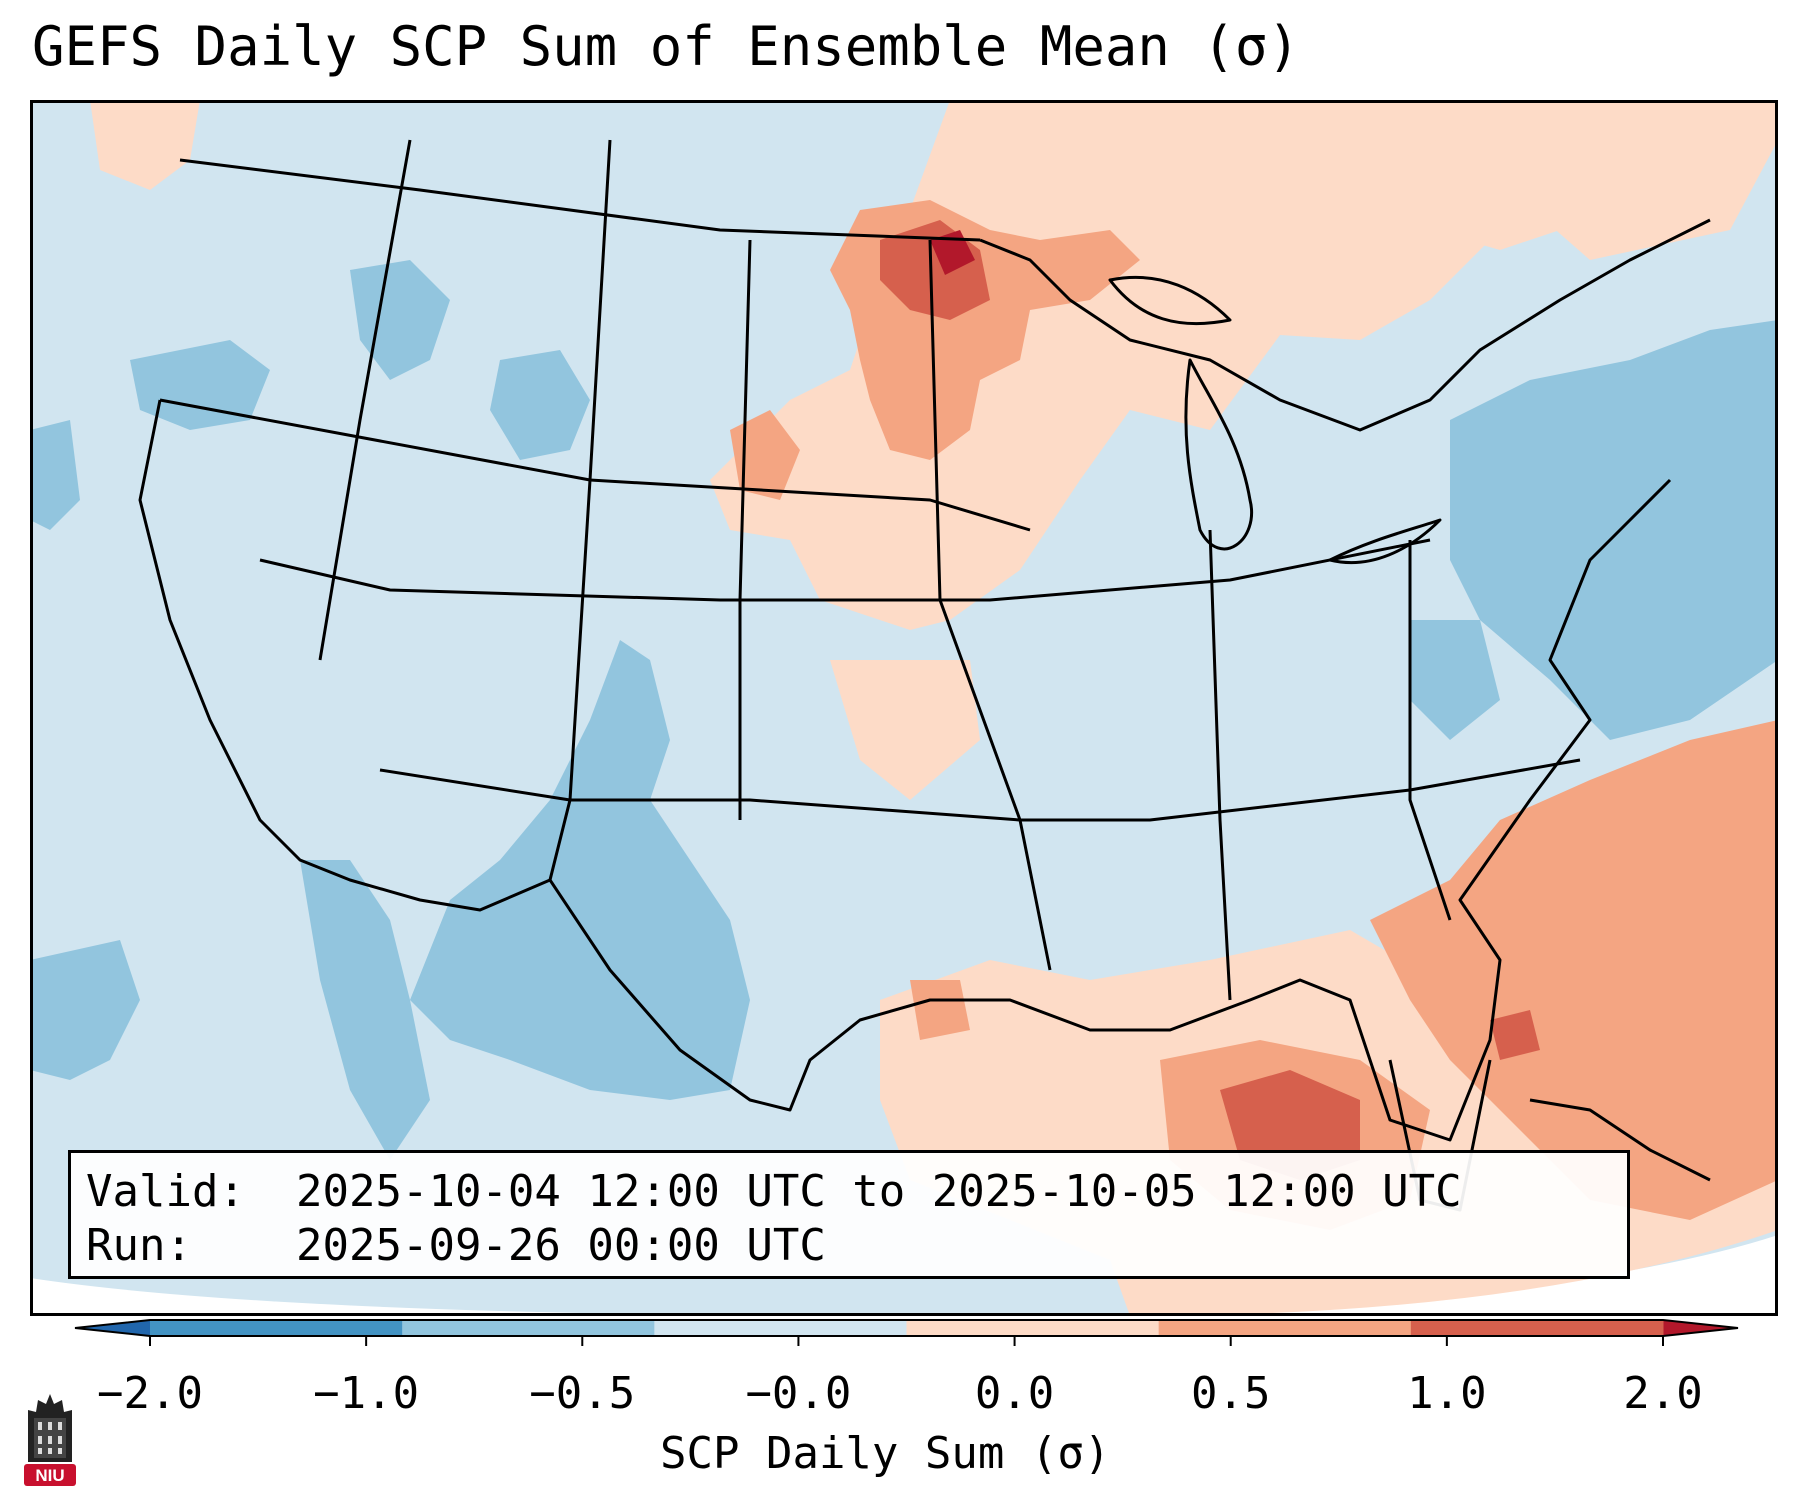  Describe the element at coordinates (1515, 1035) in the screenshot. I see `bahamas-strong-area` at that location.